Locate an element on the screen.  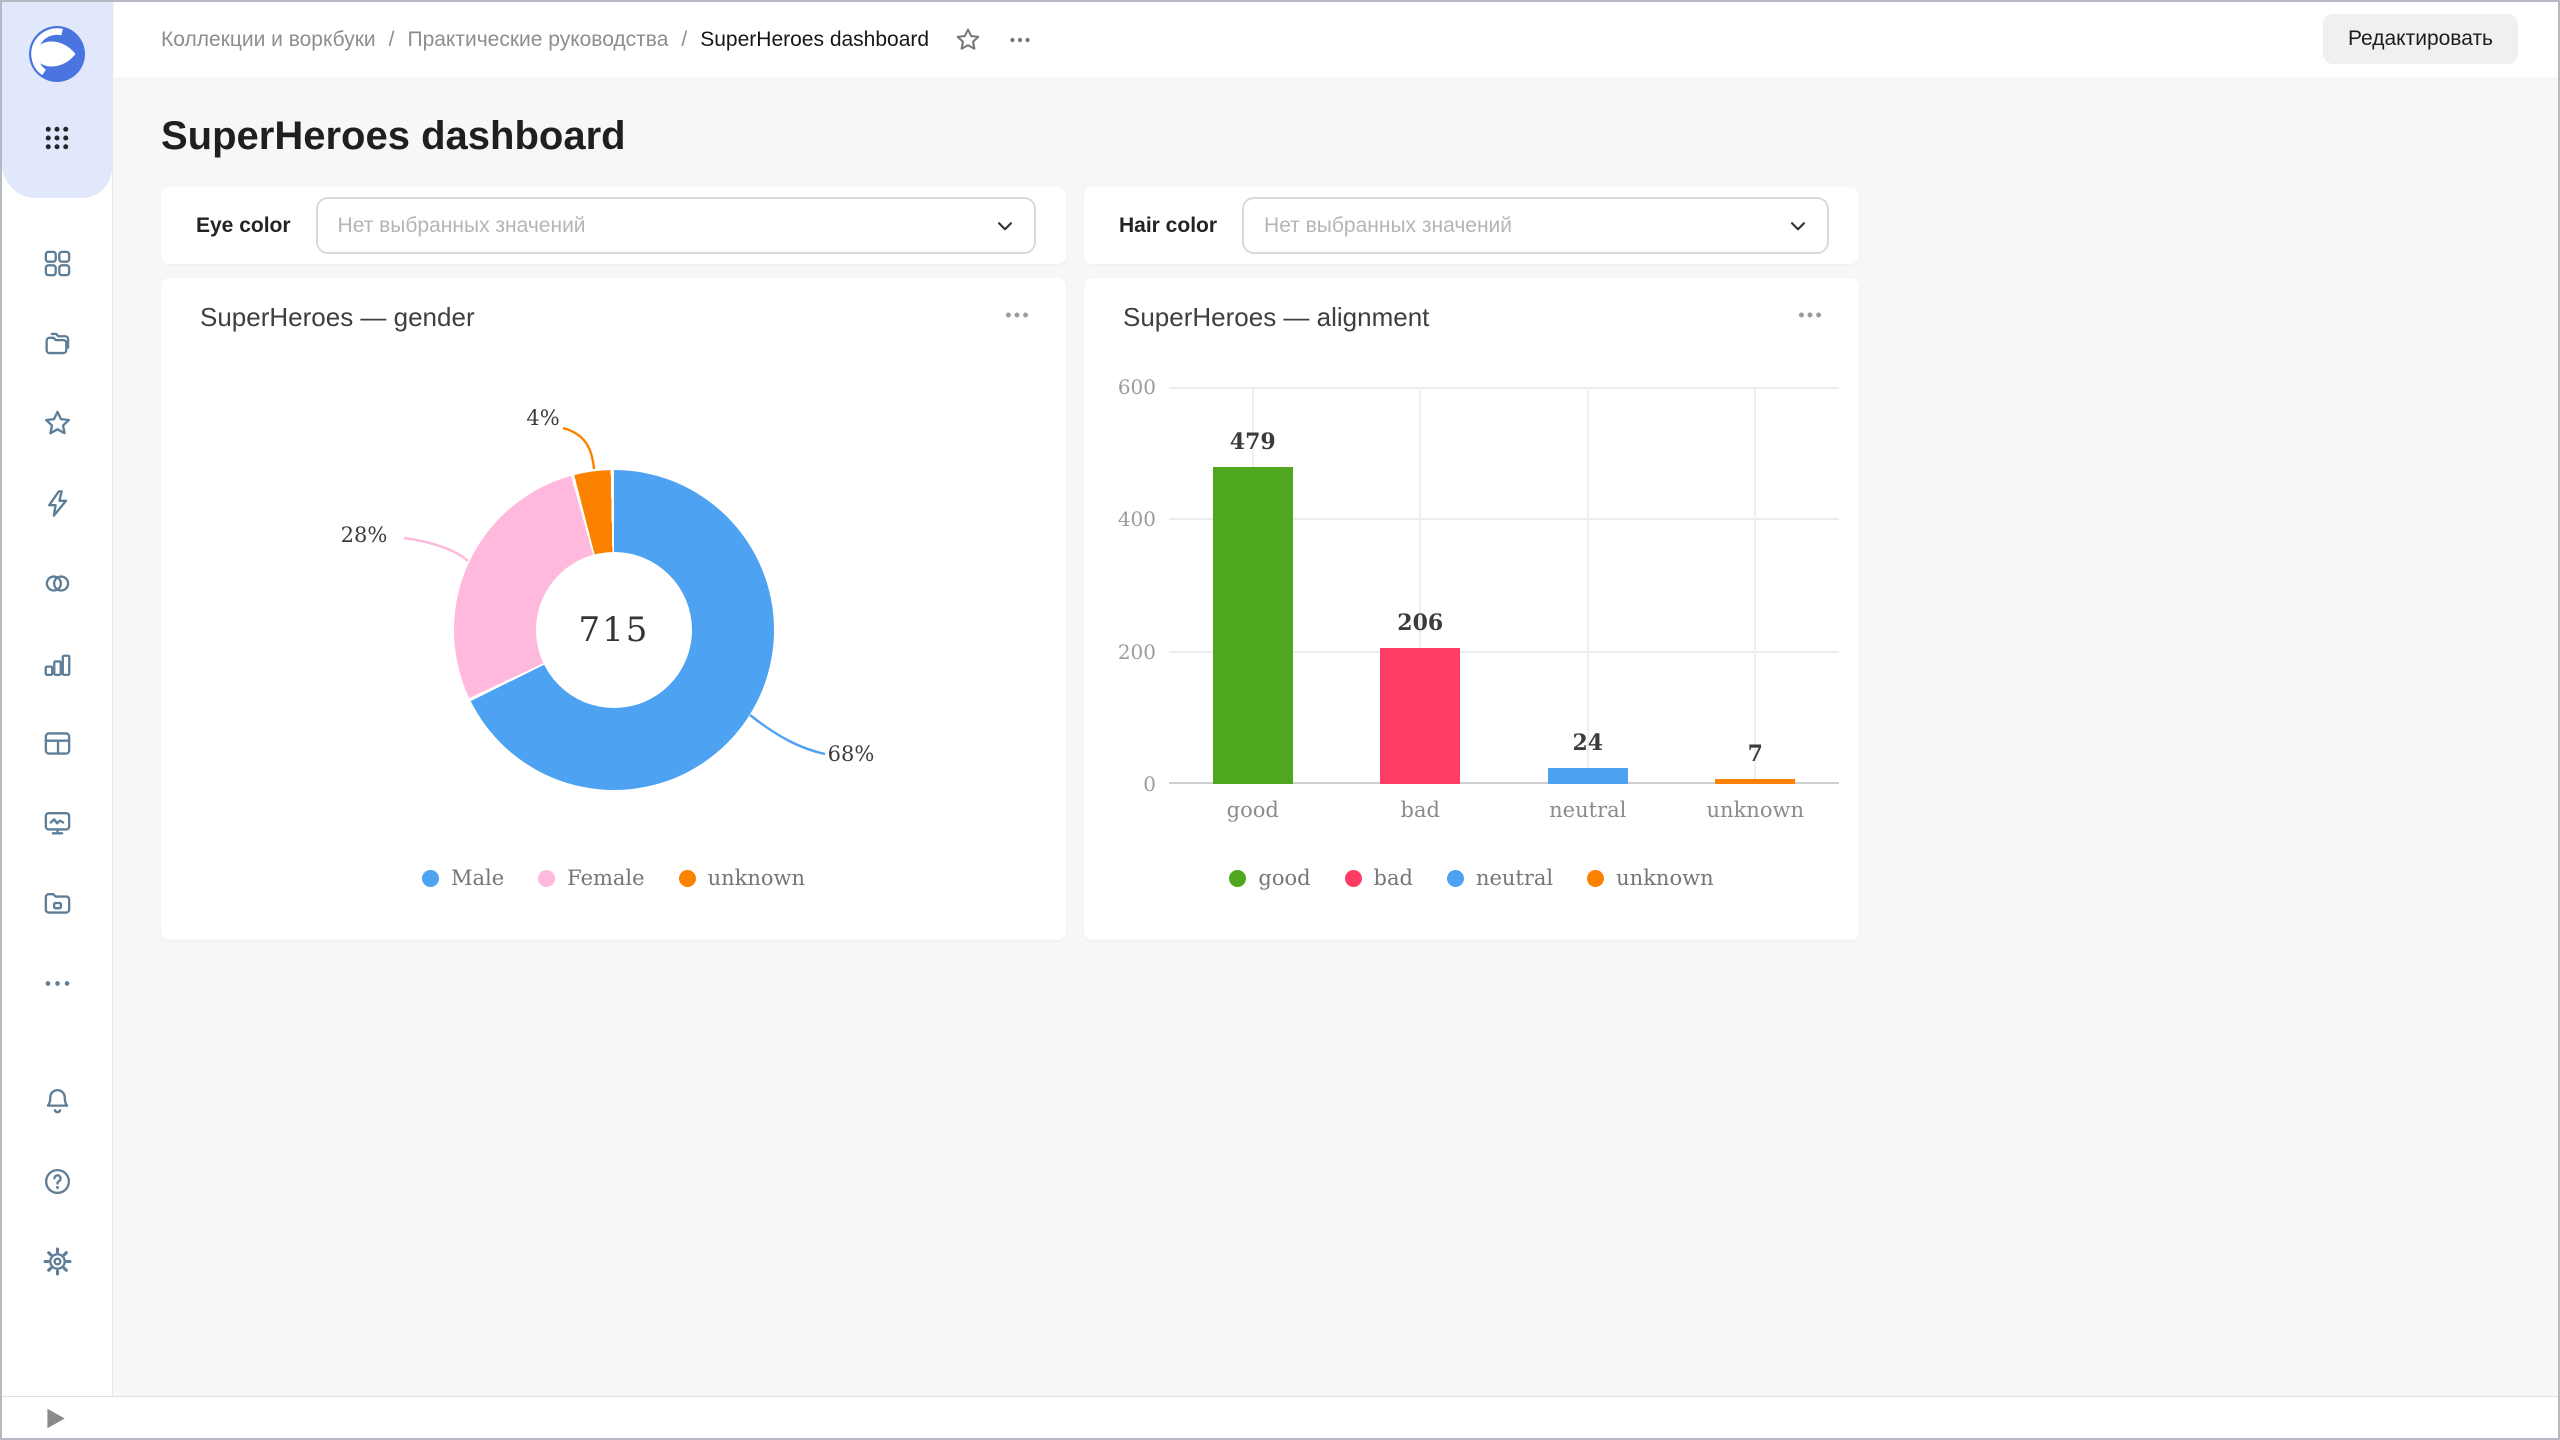
y-tick-label: 400 is located at coordinates (1136, 519).